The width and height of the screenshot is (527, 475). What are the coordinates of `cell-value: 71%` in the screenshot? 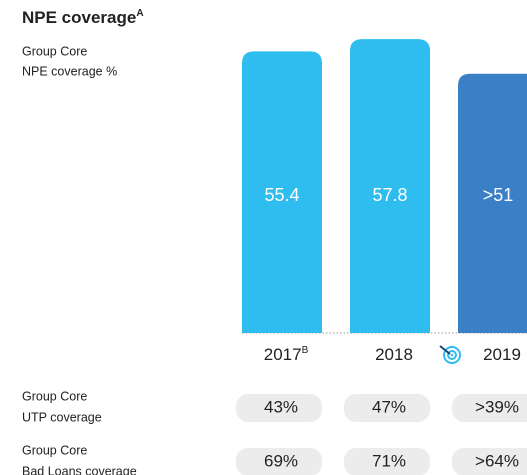 It's located at (389, 460).